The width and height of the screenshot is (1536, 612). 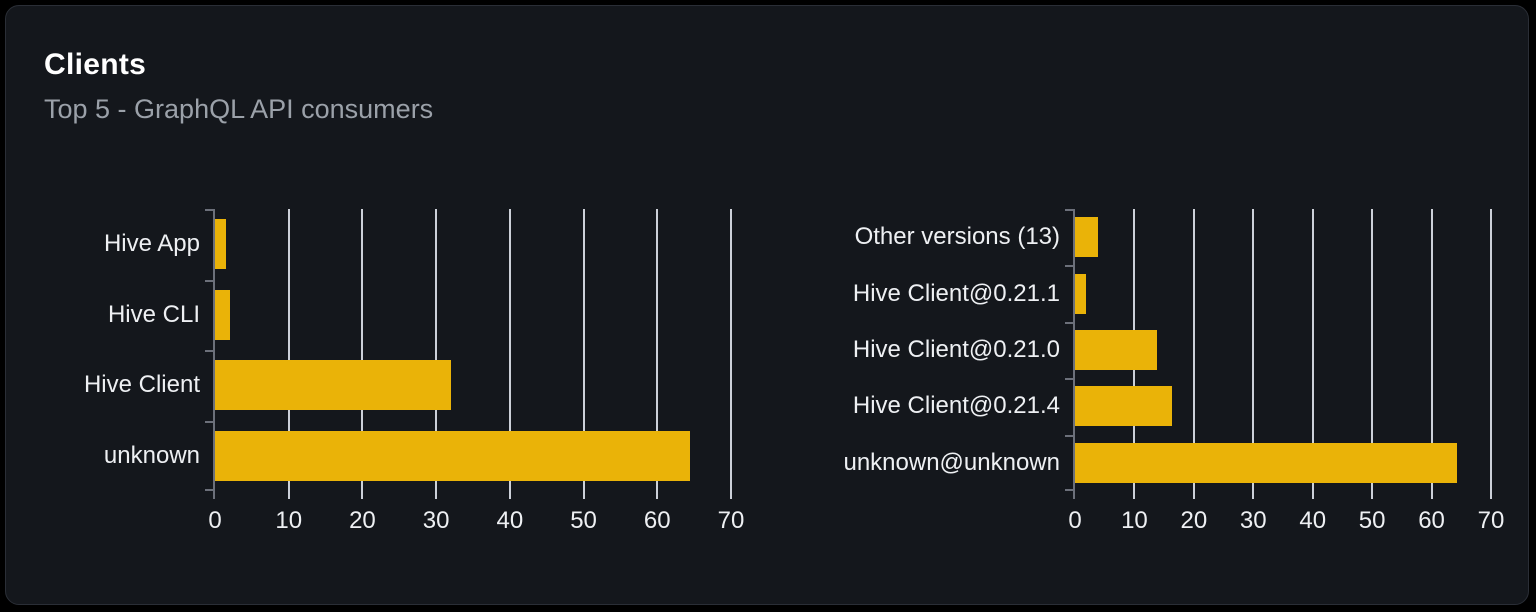 What do you see at coordinates (153, 314) in the screenshot?
I see `category-label: Hive CLI` at bounding box center [153, 314].